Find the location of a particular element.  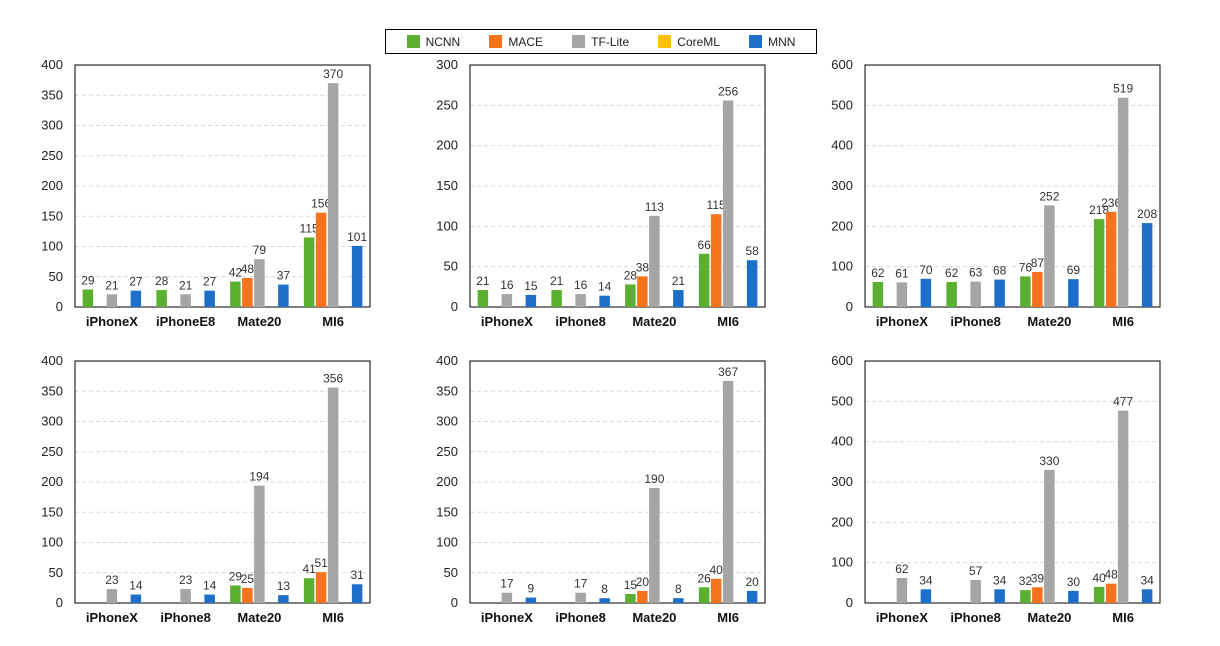

y-tick-label: 500 is located at coordinates (842, 104).